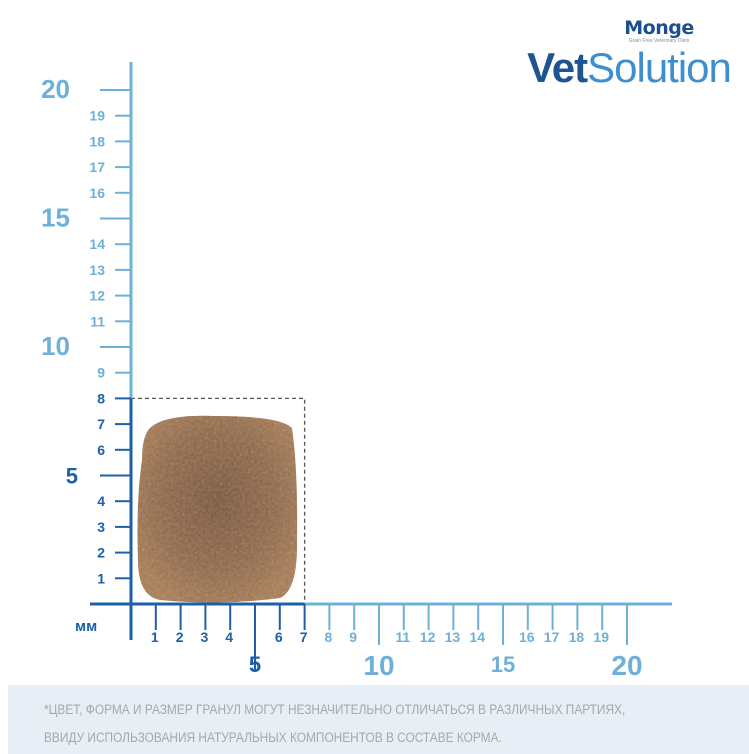  Describe the element at coordinates (97, 116) in the screenshot. I see `y-tick-label: 19` at that location.